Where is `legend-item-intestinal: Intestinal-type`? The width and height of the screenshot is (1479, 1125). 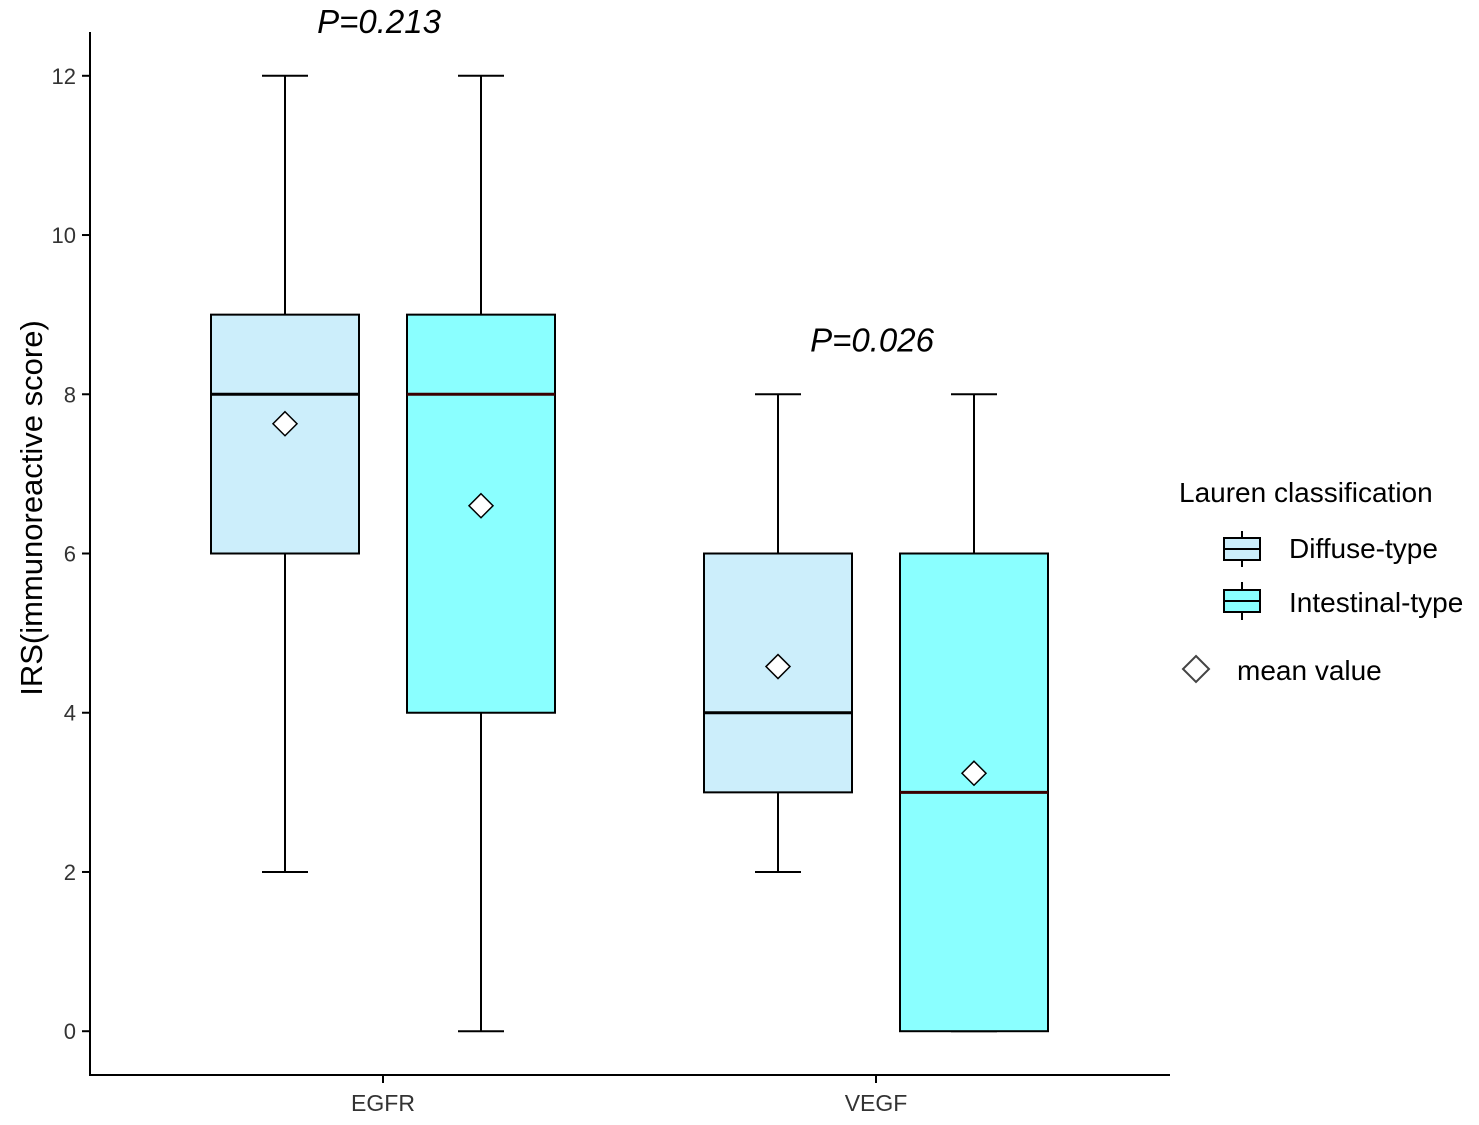
legend-item-intestinal: Intestinal-type is located at coordinates (1343, 601).